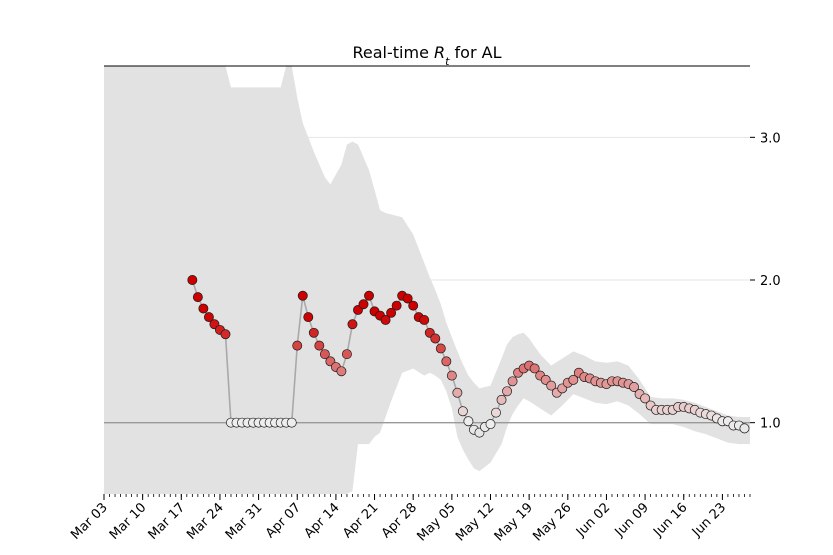 This screenshot has width=833, height=555. What do you see at coordinates (244, 521) in the screenshot?
I see `x-tick-label-Mar 31: Mar 31` at bounding box center [244, 521].